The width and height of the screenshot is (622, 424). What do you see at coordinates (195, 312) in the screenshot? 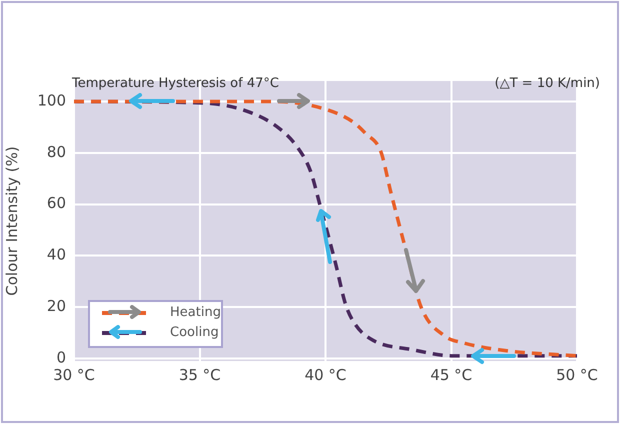
I see `legend-label: Heating` at bounding box center [195, 312].